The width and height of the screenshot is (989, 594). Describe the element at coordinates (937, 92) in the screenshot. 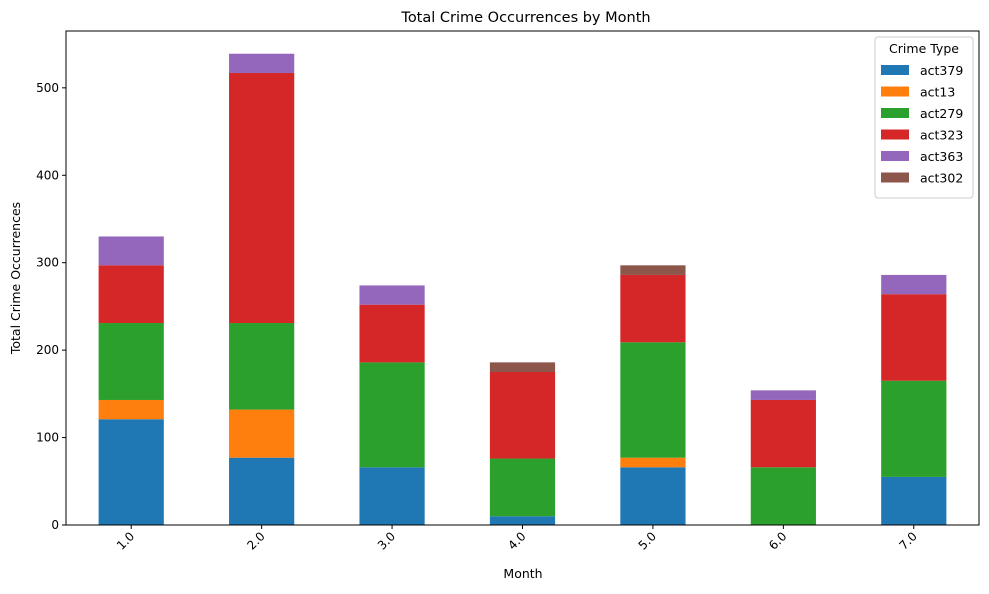

I see `legend-label-act13: act13` at that location.